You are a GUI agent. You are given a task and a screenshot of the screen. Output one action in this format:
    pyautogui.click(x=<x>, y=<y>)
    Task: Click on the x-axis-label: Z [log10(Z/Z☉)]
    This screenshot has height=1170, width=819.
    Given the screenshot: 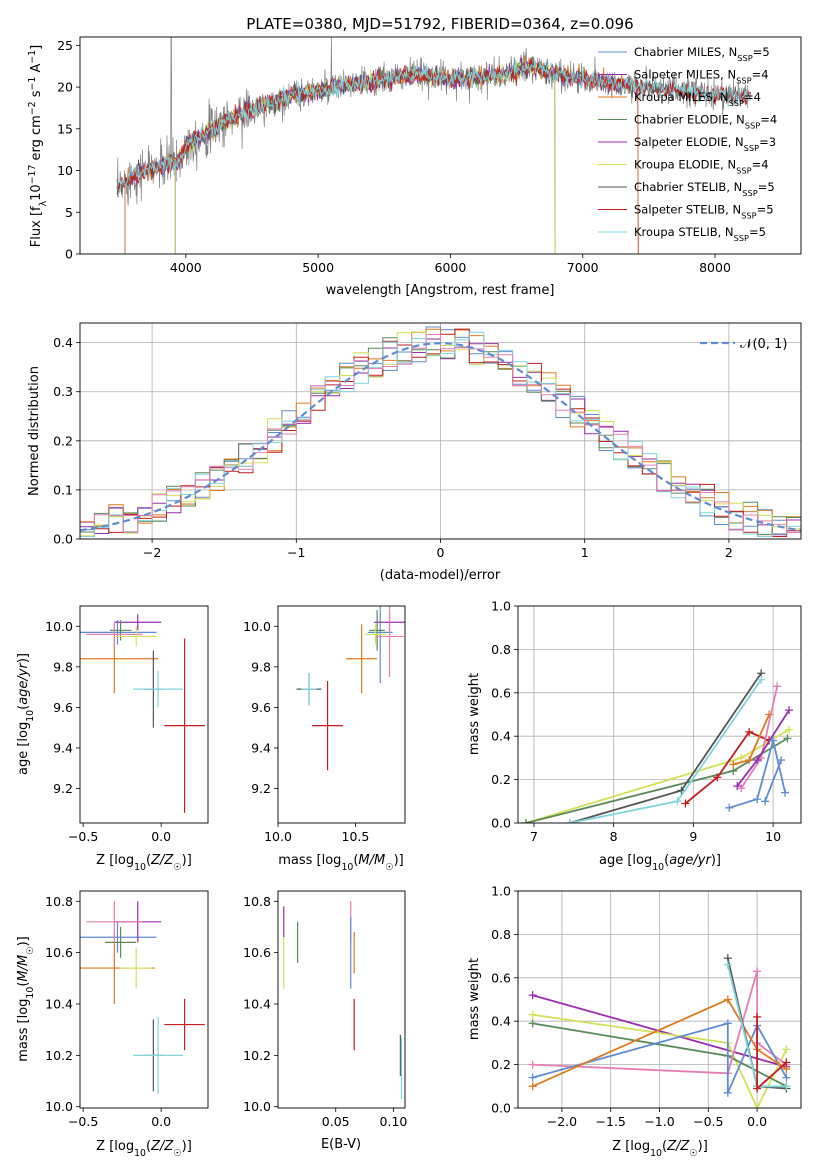 What is the action you would take?
    pyautogui.click(x=144, y=863)
    